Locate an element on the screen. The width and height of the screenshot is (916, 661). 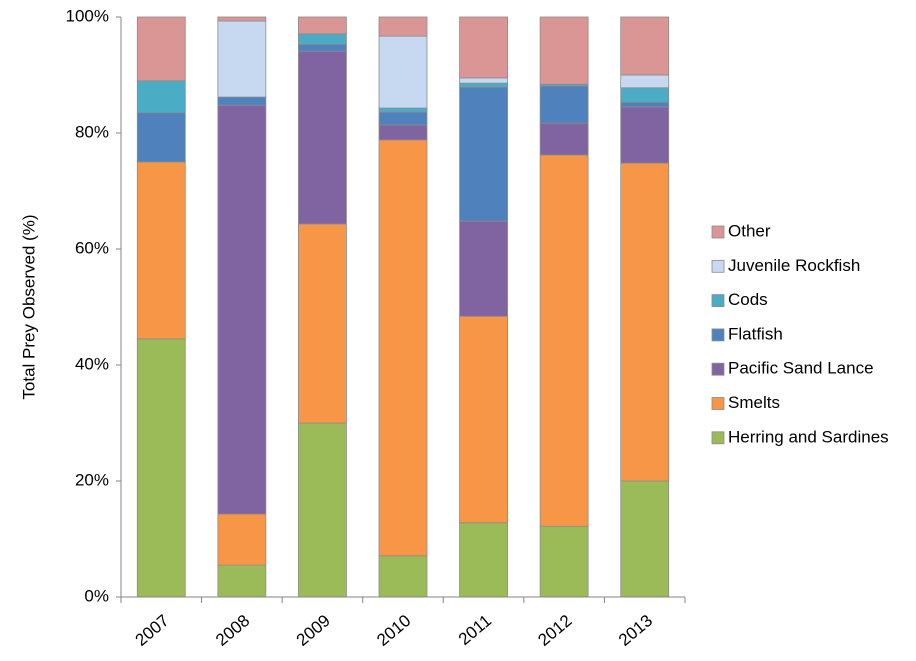
legend-label: Juvenile Rockfish is located at coordinates (794, 265).